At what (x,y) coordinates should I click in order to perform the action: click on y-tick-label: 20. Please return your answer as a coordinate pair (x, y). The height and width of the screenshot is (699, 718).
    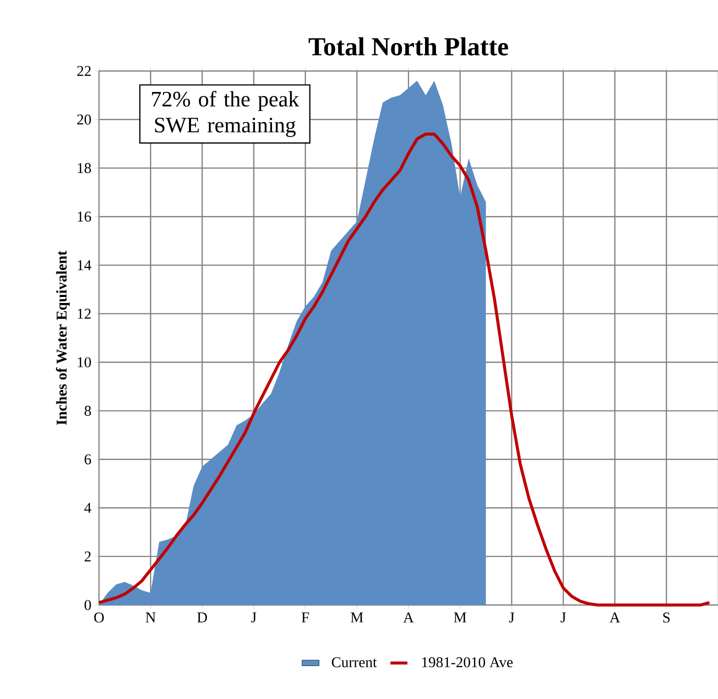
    Looking at the image, I should click on (84, 119).